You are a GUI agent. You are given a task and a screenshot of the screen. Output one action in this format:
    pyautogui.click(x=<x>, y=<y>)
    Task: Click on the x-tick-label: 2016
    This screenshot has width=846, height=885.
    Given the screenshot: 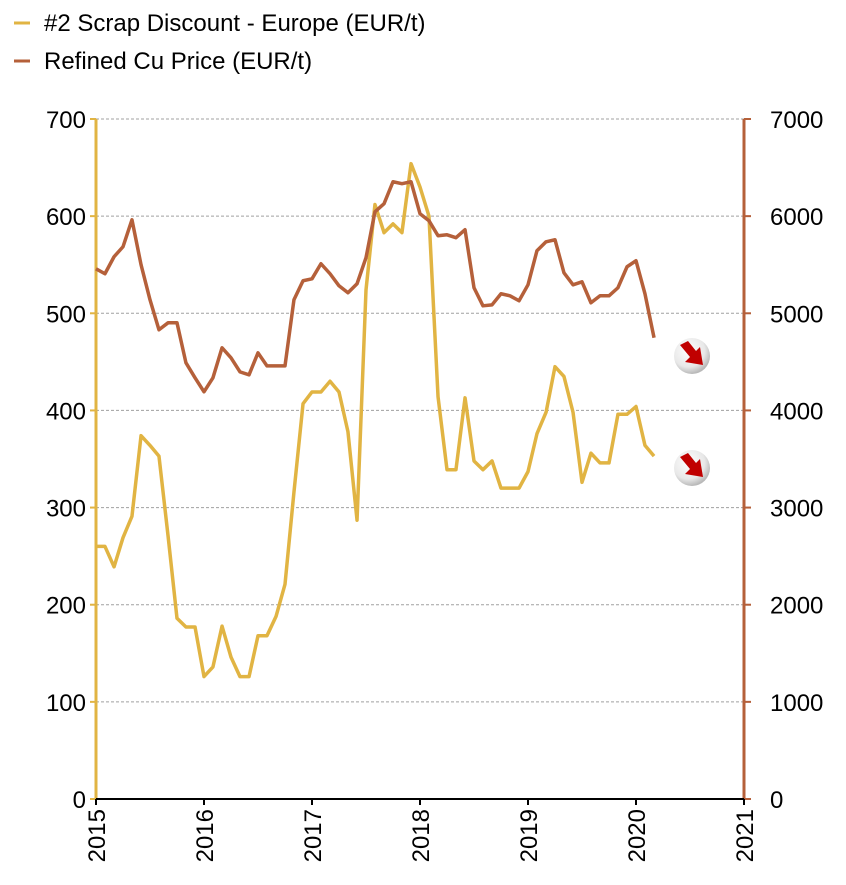 What is the action you would take?
    pyautogui.click(x=205, y=835)
    